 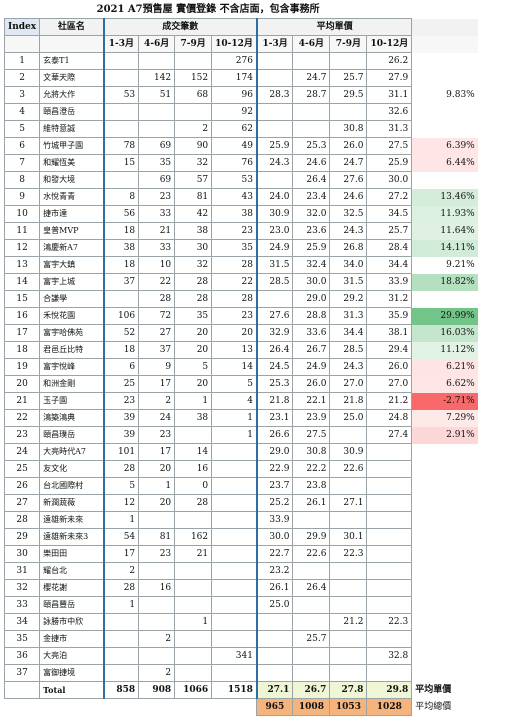 What do you see at coordinates (157, 350) in the screenshot?
I see `volume-cell: 37` at bounding box center [157, 350].